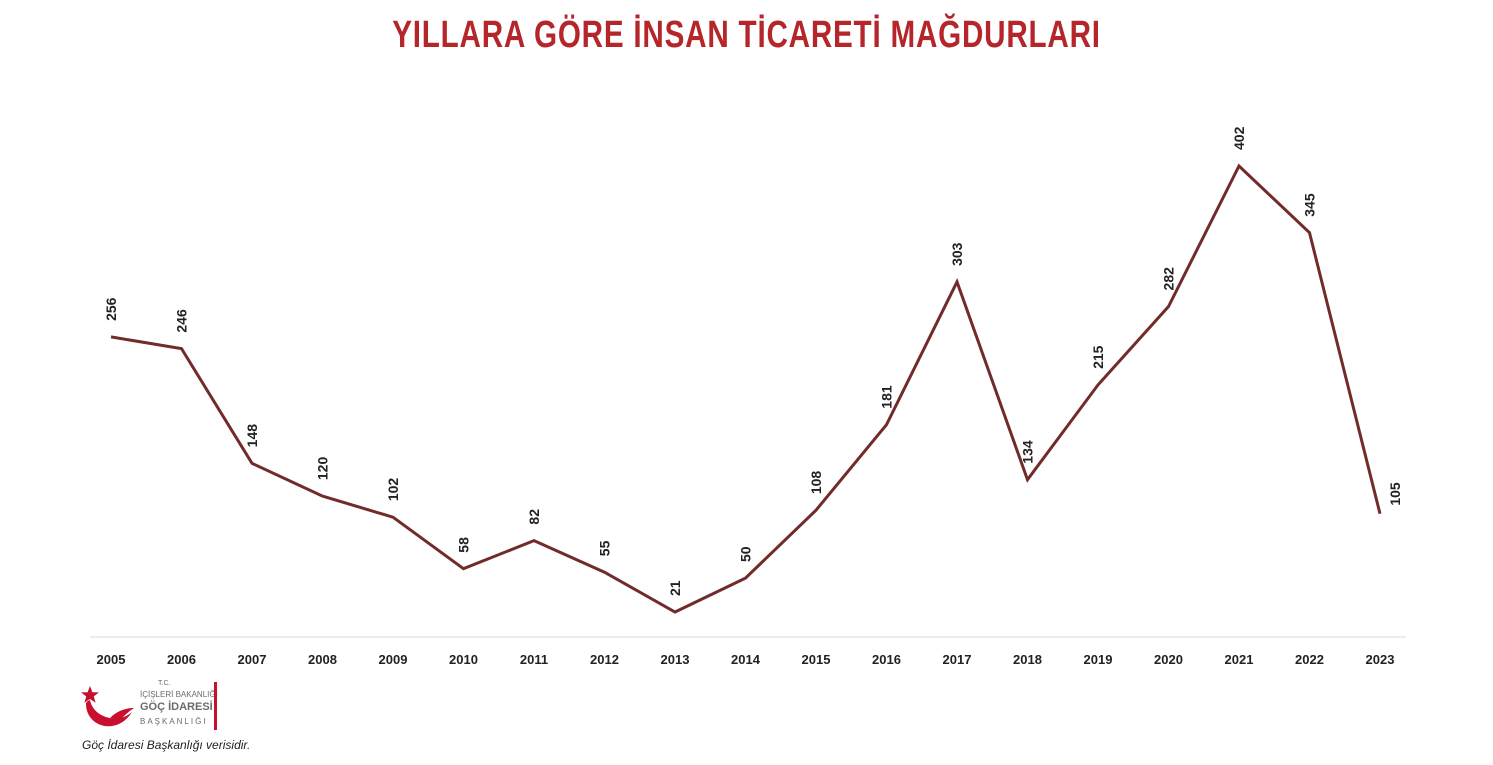  What do you see at coordinates (1310, 205) in the screenshot?
I see `data-label-2022: 345` at bounding box center [1310, 205].